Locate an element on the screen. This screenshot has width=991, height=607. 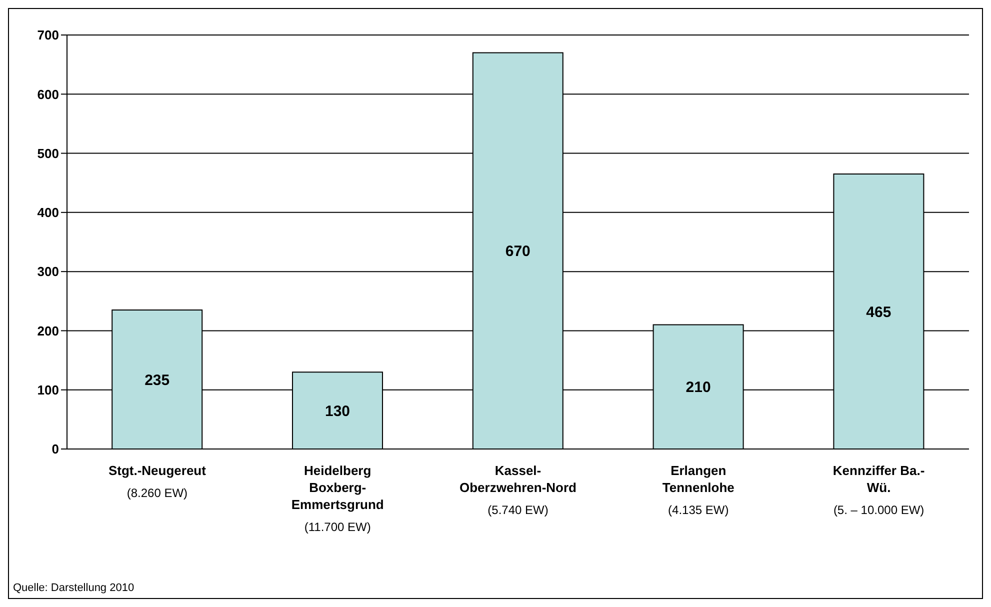
x-tick-label: Heidelberg Boxberg- Emmertsgrund (11.700 EW) is located at coordinates (337, 498).